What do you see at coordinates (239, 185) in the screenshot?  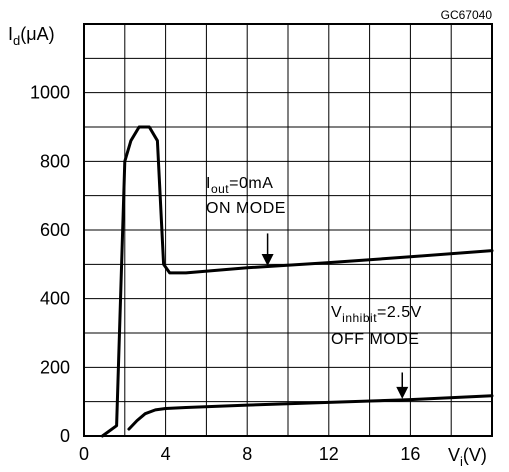 I see `on-mode-condition-label: Iout=0mA` at bounding box center [239, 185].